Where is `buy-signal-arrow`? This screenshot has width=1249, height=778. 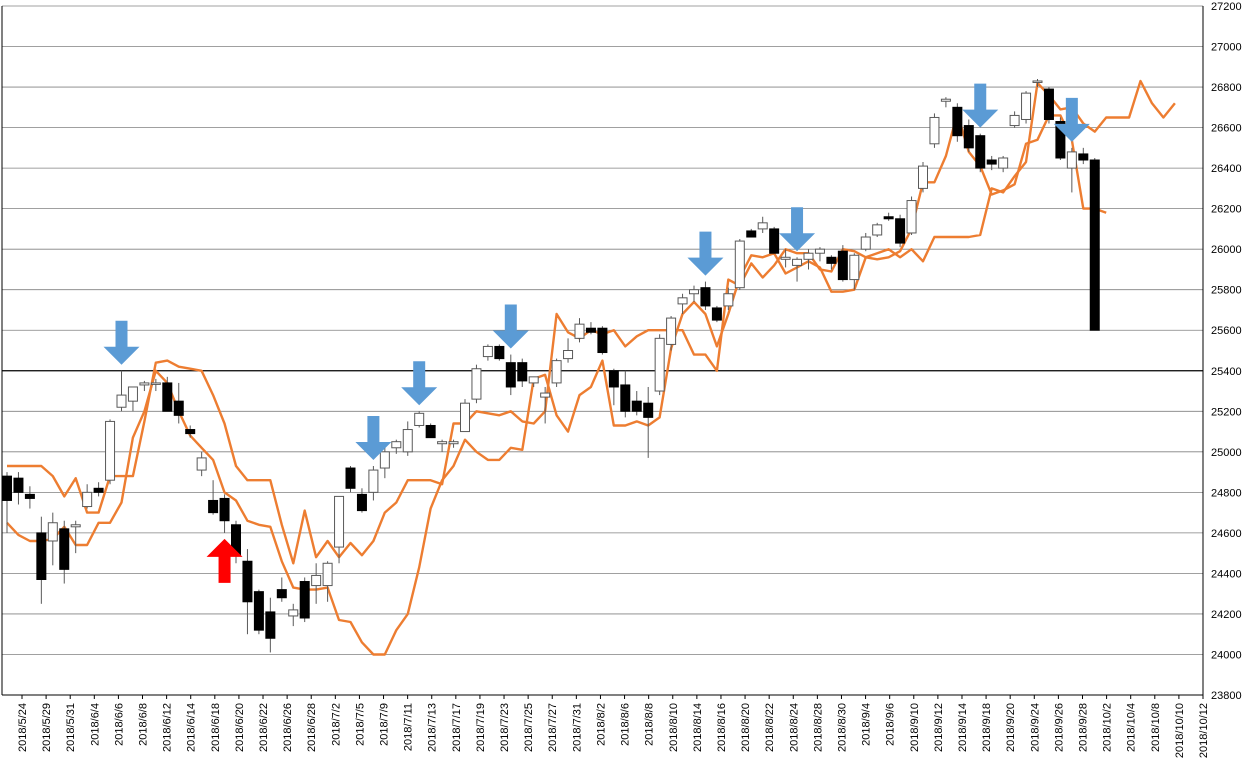 buy-signal-arrow is located at coordinates (224, 560).